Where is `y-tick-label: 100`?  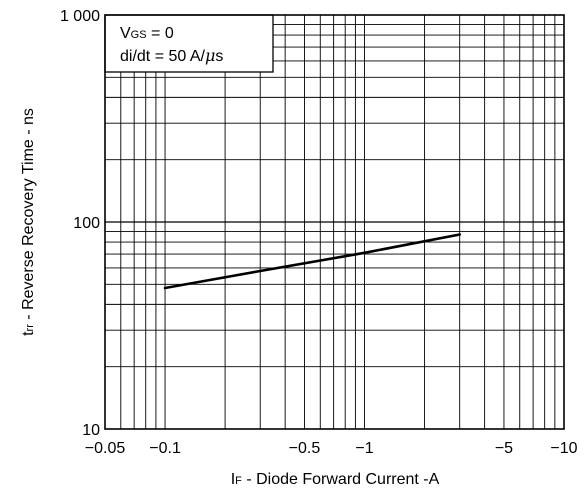 y-tick-label: 100 is located at coordinates (86, 223).